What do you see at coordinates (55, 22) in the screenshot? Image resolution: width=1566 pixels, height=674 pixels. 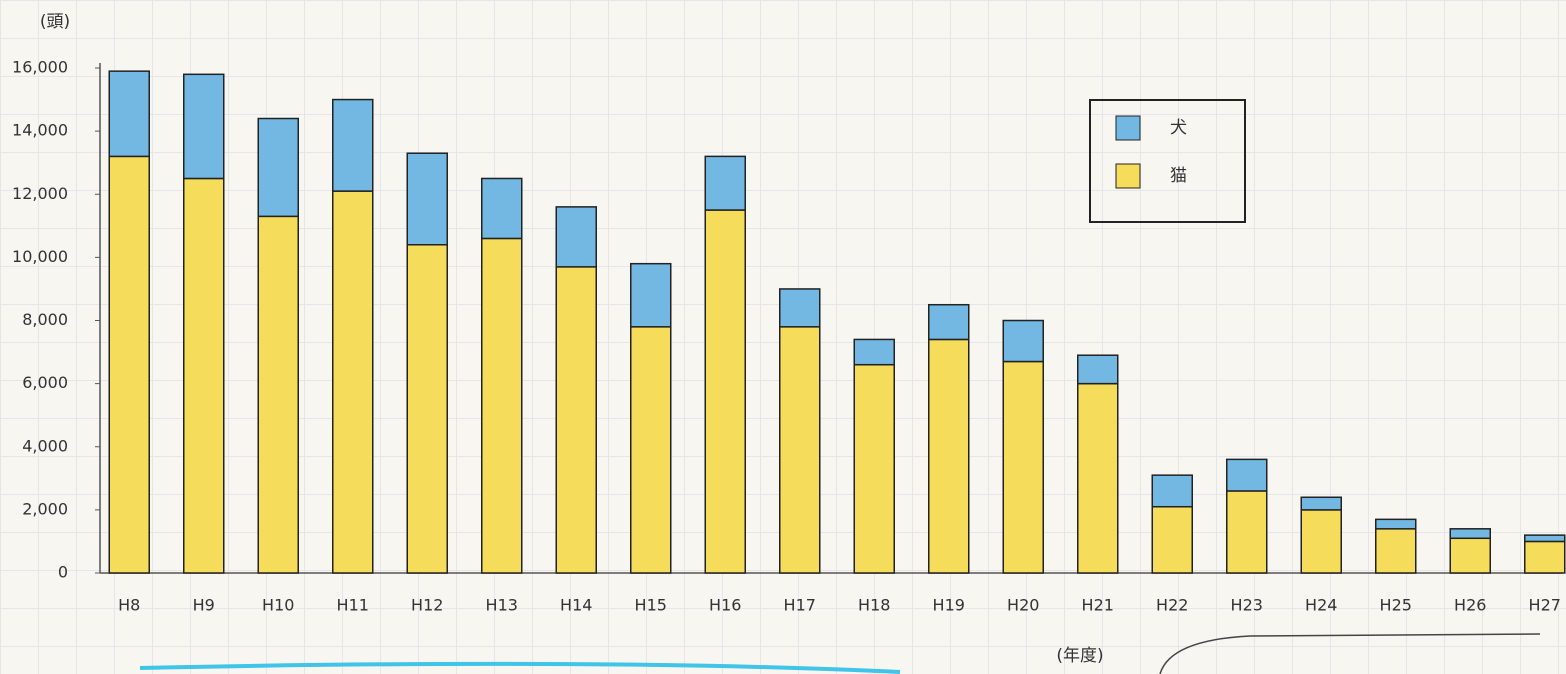 I see `y-axis-label: (頭)` at bounding box center [55, 22].